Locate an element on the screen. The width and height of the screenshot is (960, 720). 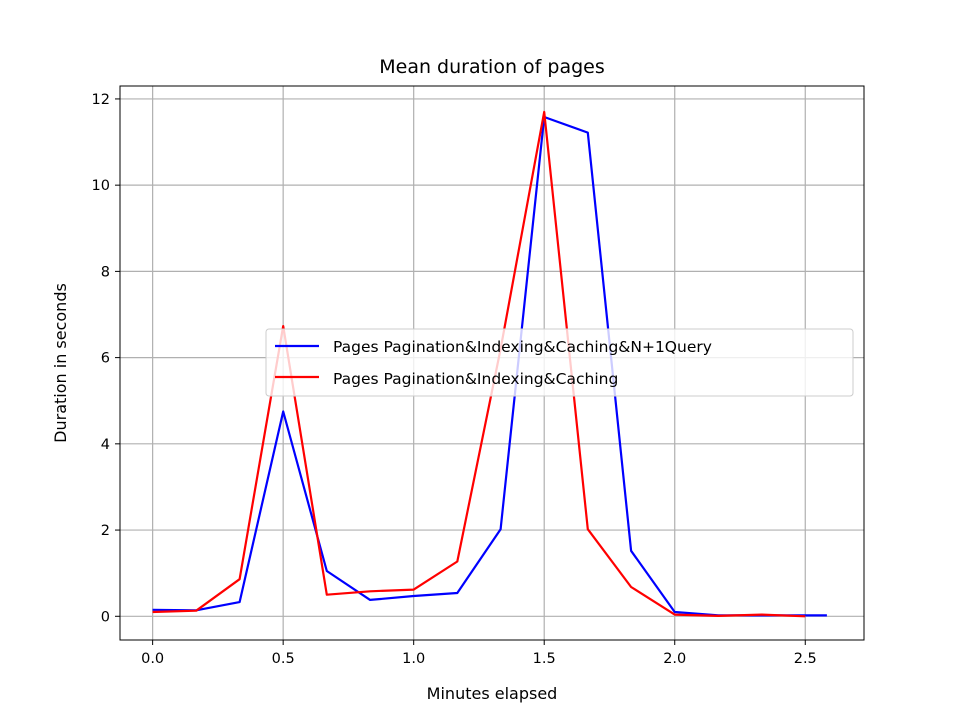
y-tick-label: 6 is located at coordinates (105, 359).